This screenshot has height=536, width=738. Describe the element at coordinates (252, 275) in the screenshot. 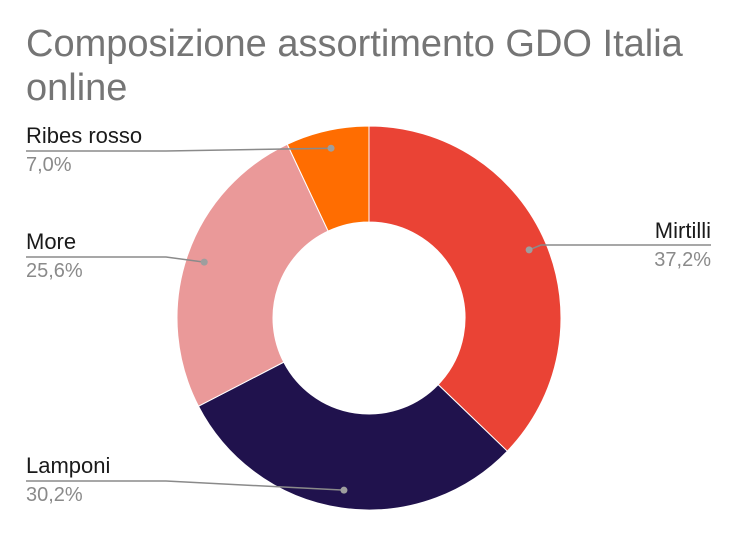

I see `slice-more` at that location.